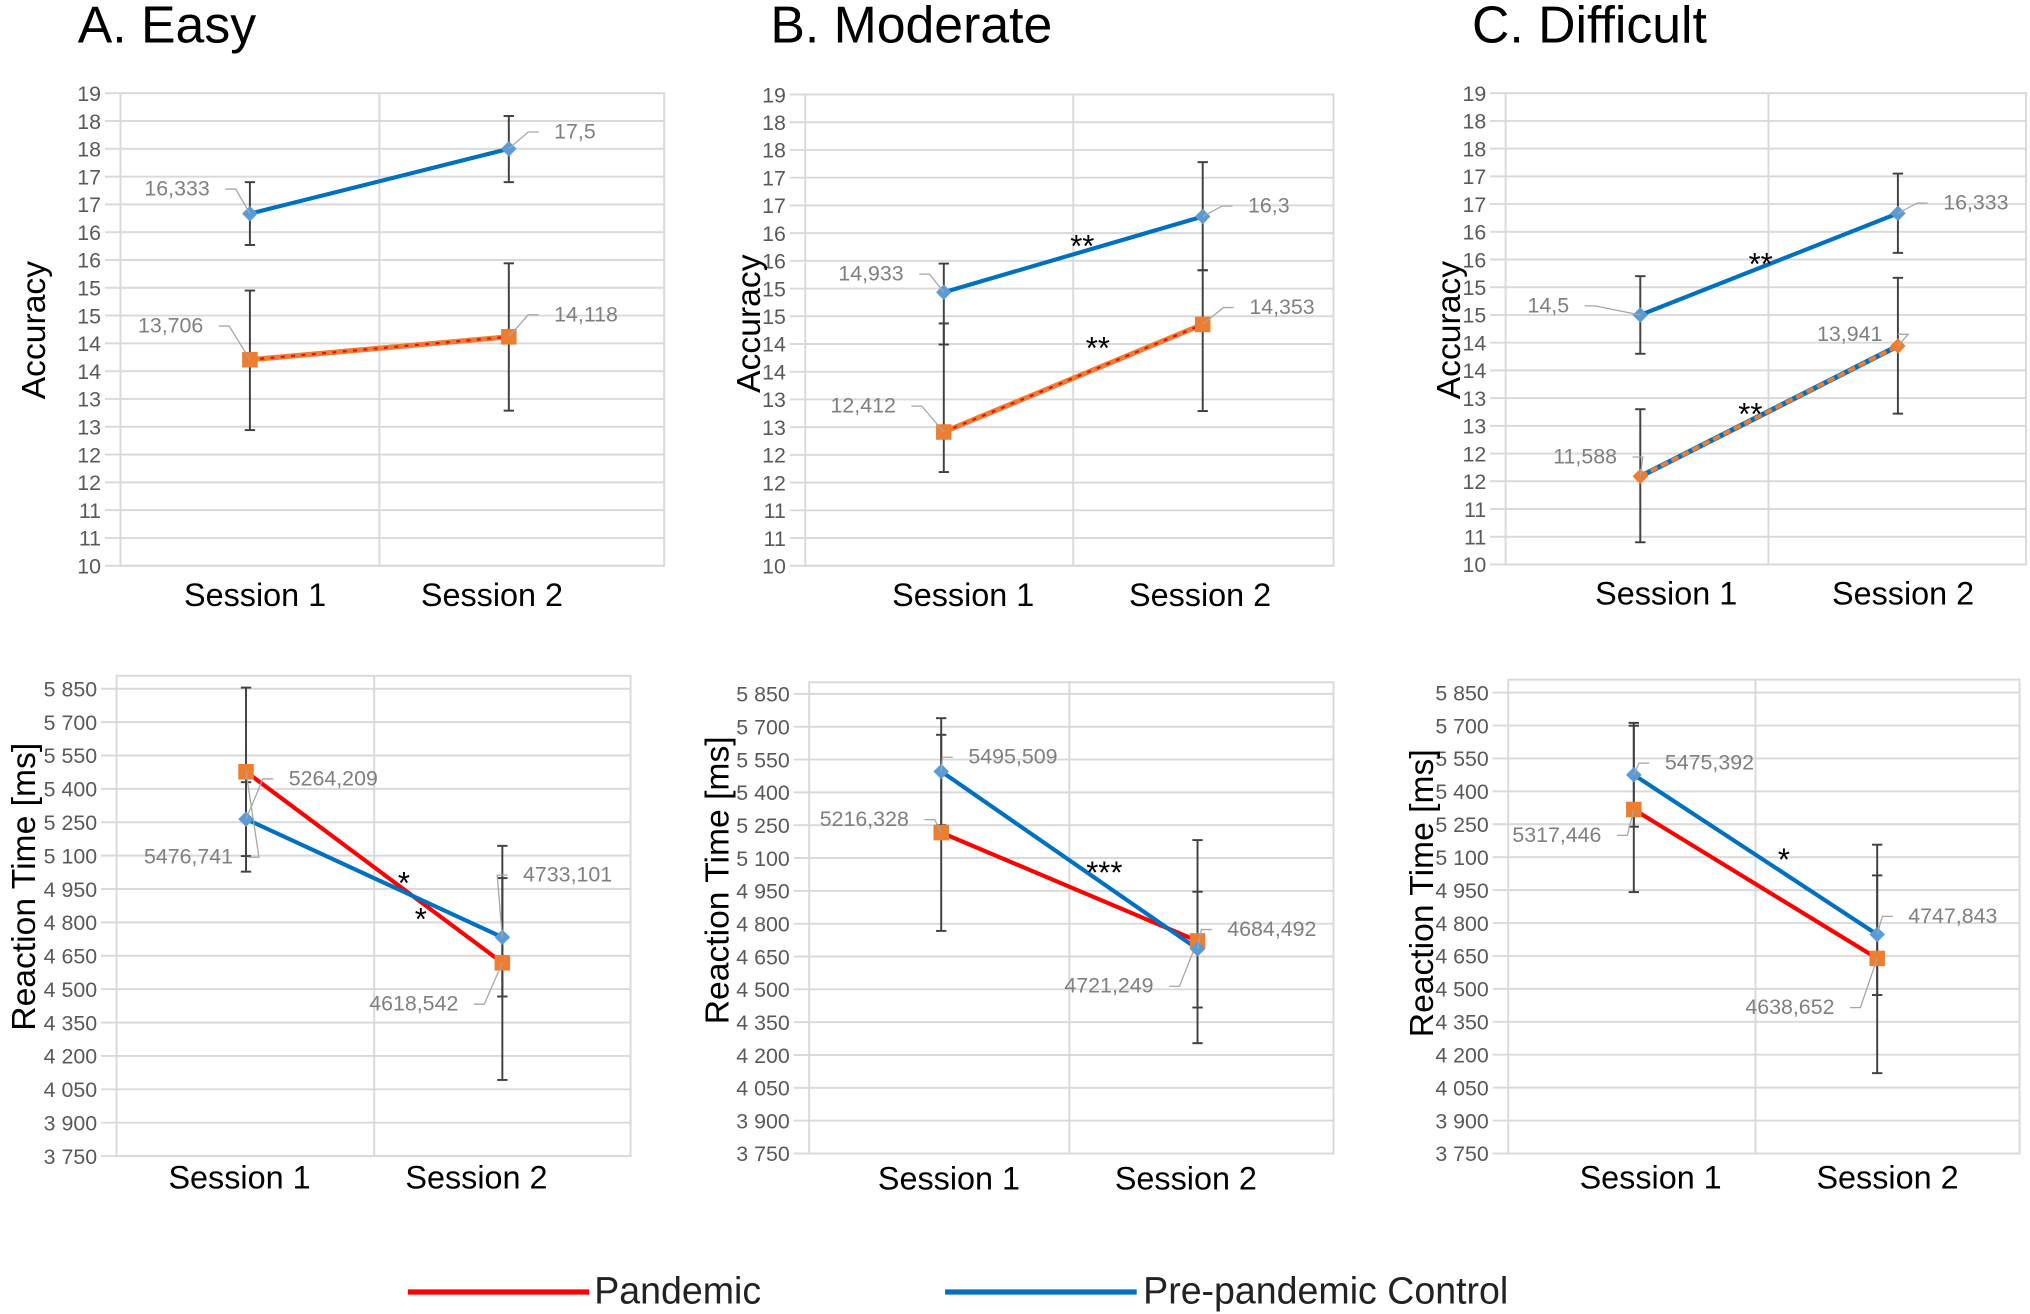  I want to click on data-label-control: 5264,209, so click(333, 778).